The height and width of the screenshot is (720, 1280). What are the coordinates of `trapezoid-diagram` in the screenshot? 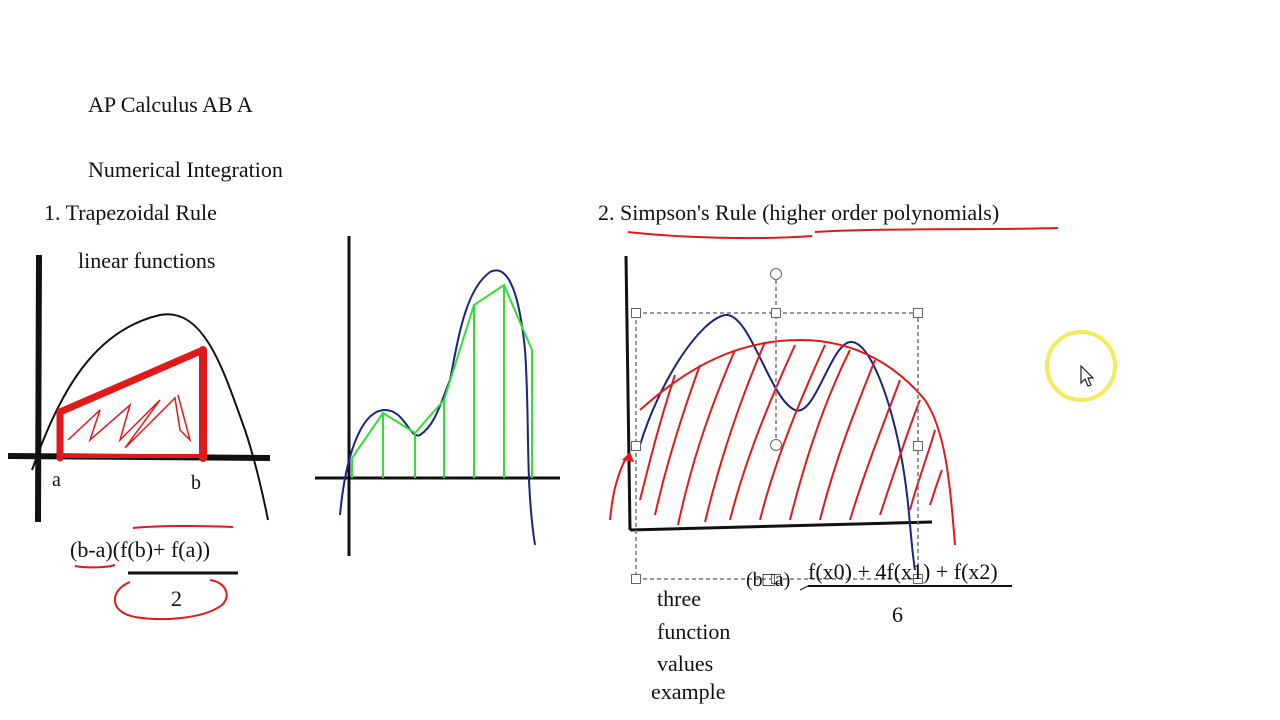 It's located at (139, 388).